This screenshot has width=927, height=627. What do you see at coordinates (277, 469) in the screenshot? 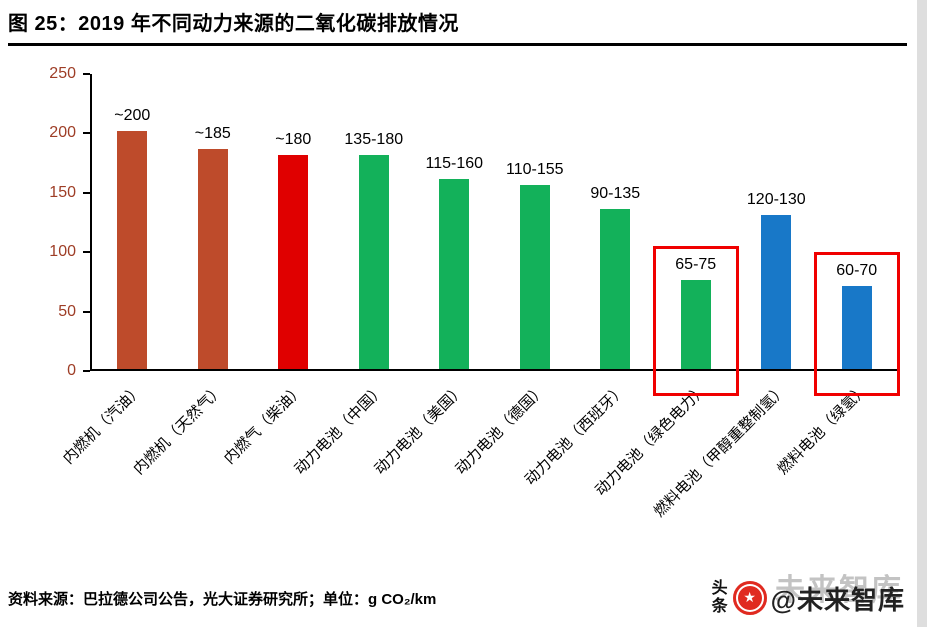
I see `x-label-slot: 内燃气（柴油）` at bounding box center [277, 469].